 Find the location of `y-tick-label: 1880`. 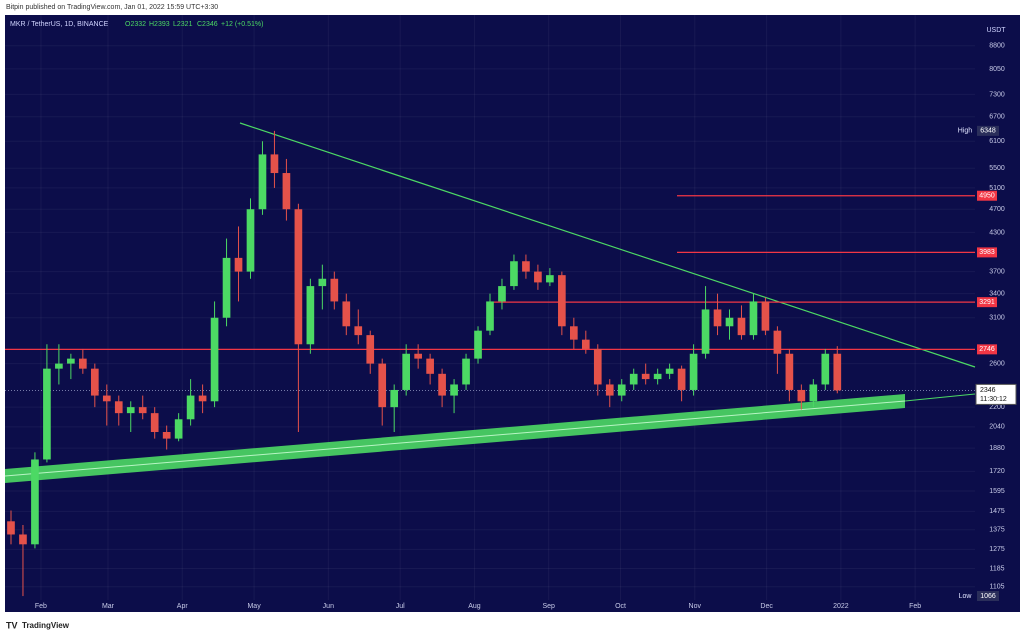

y-tick-label: 1880 is located at coordinates (997, 448).